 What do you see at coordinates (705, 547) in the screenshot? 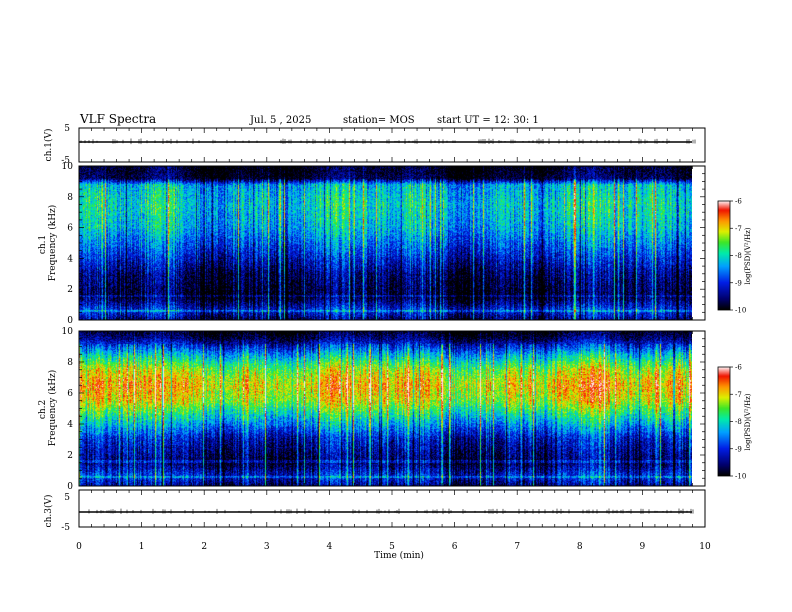
I see `x-tick-label: 10` at bounding box center [705, 547].